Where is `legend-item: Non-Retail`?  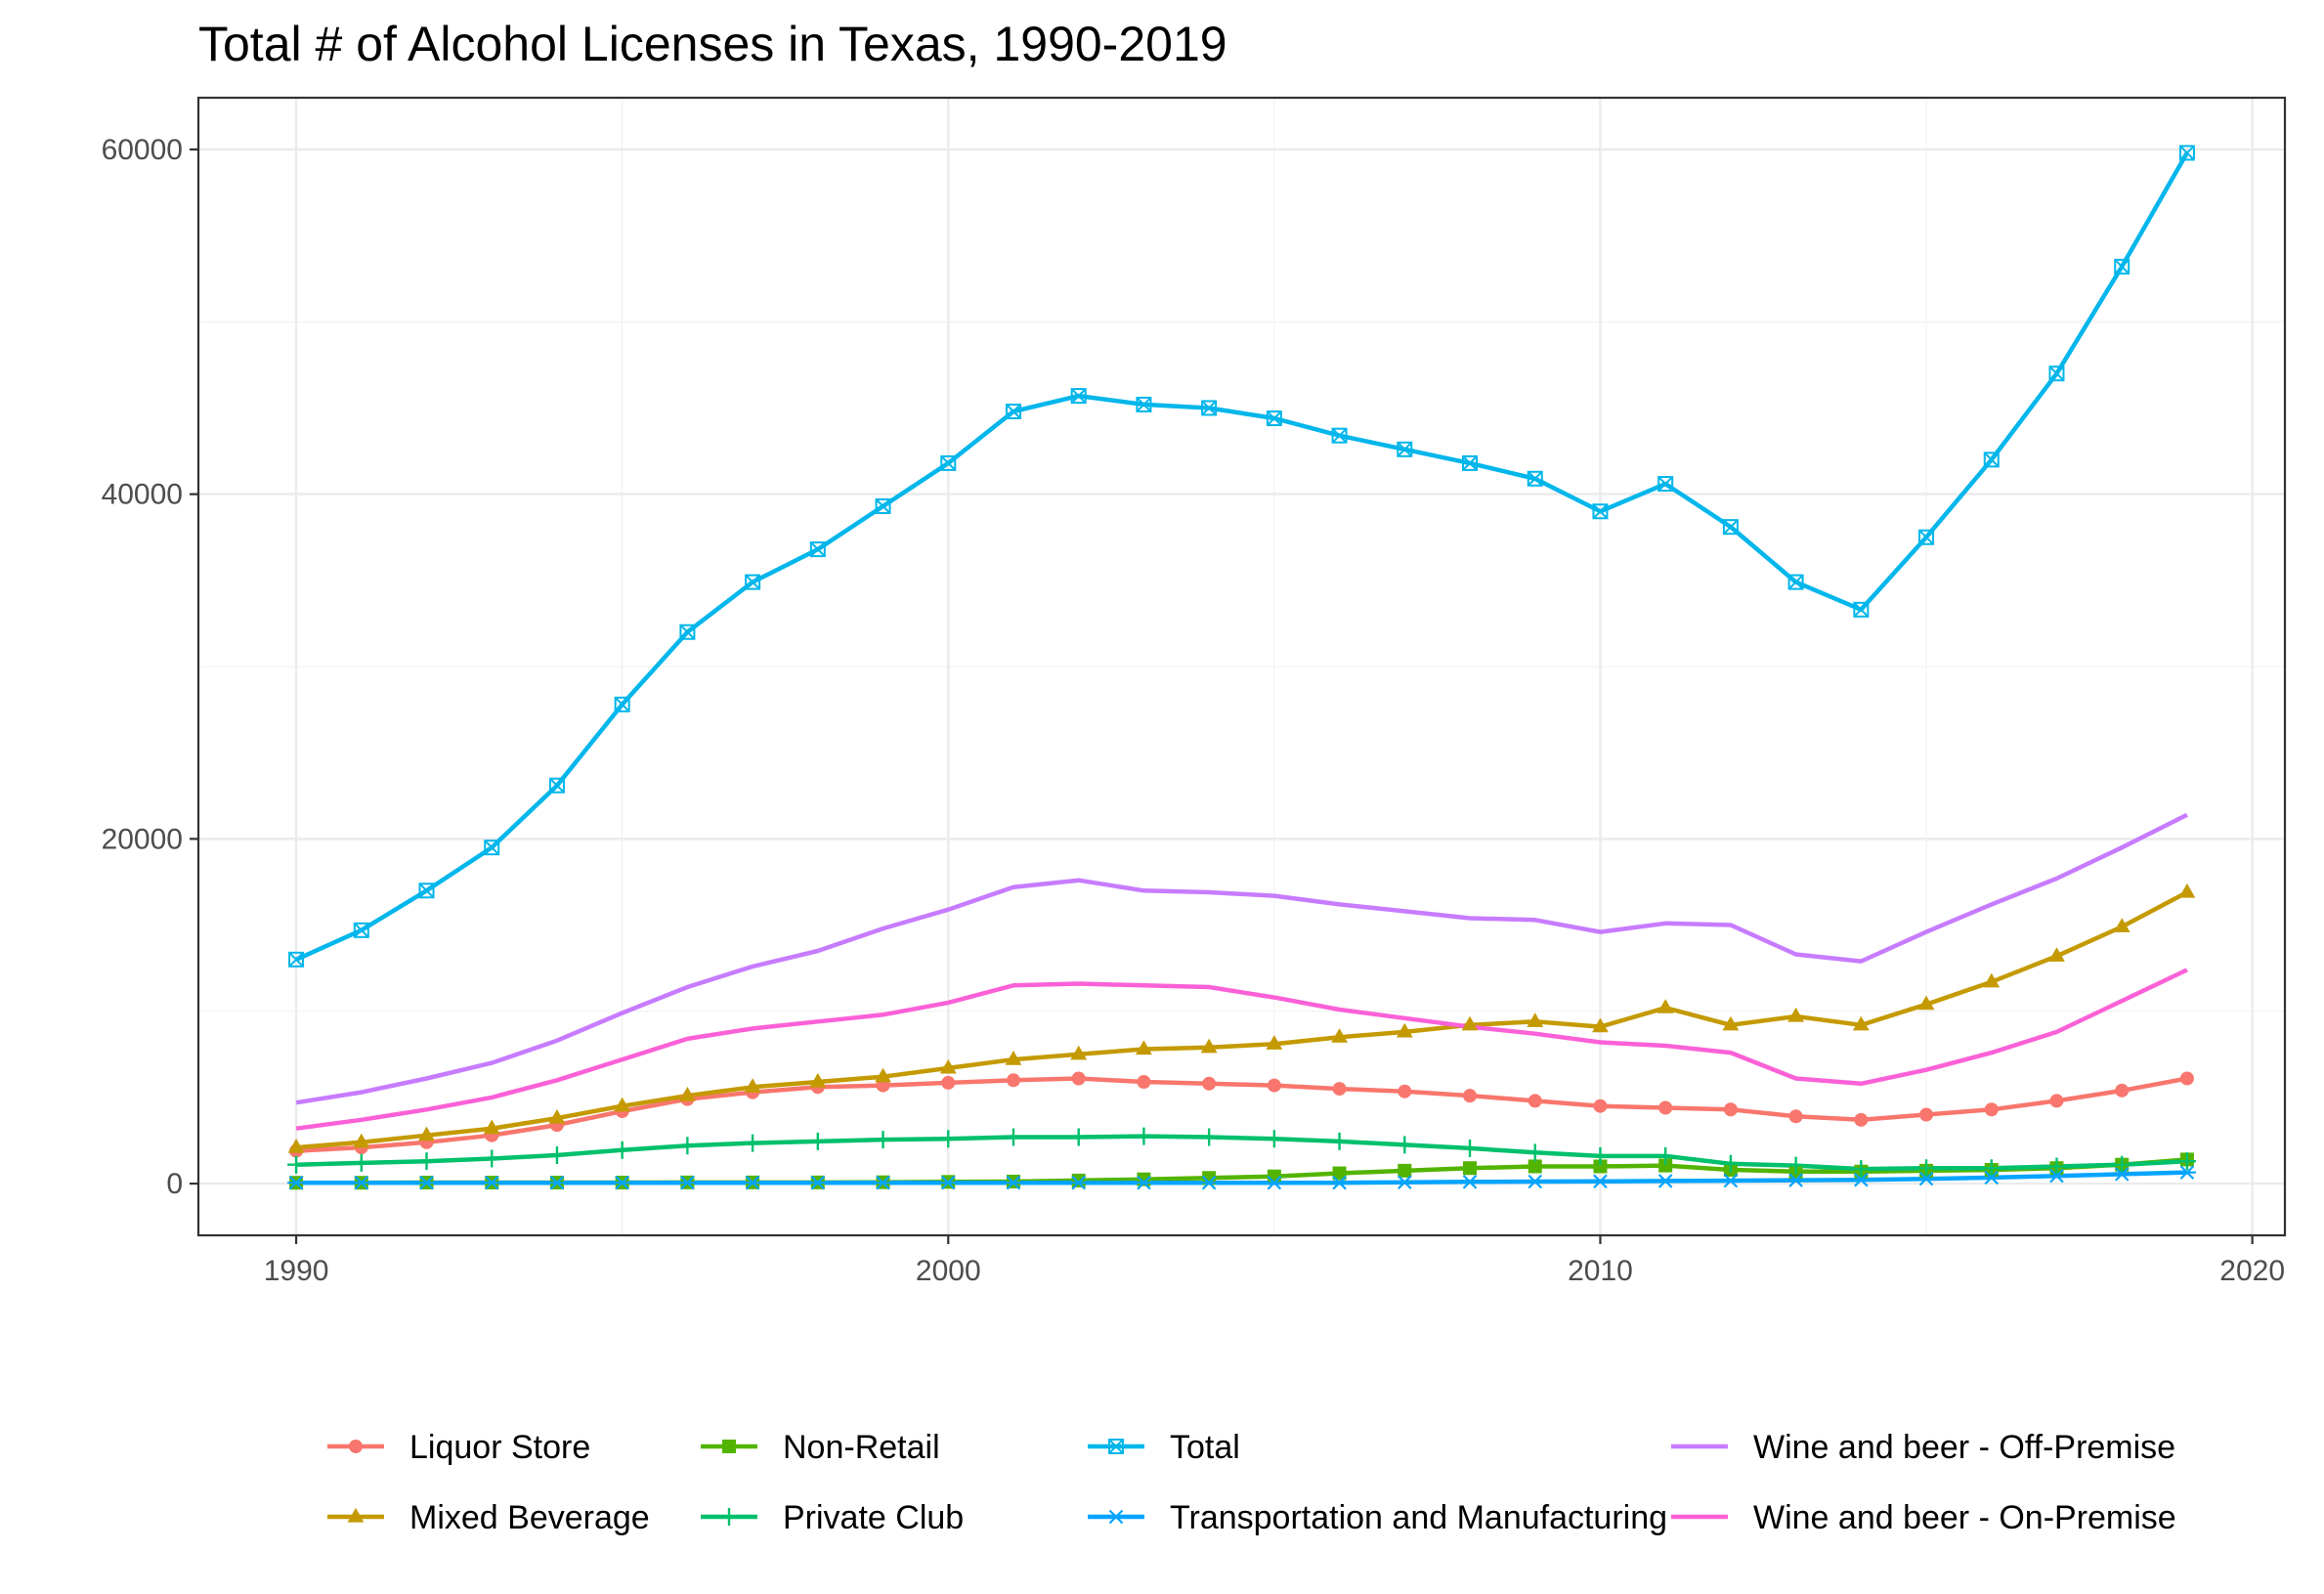 legend-item: Non-Retail is located at coordinates (820, 1447).